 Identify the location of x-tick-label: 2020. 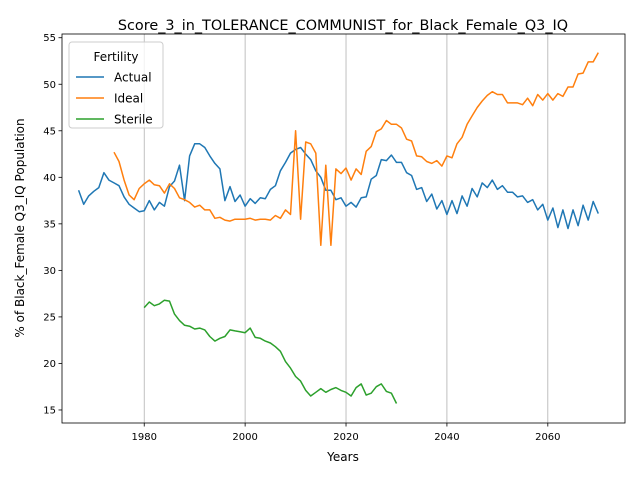
(345, 437).